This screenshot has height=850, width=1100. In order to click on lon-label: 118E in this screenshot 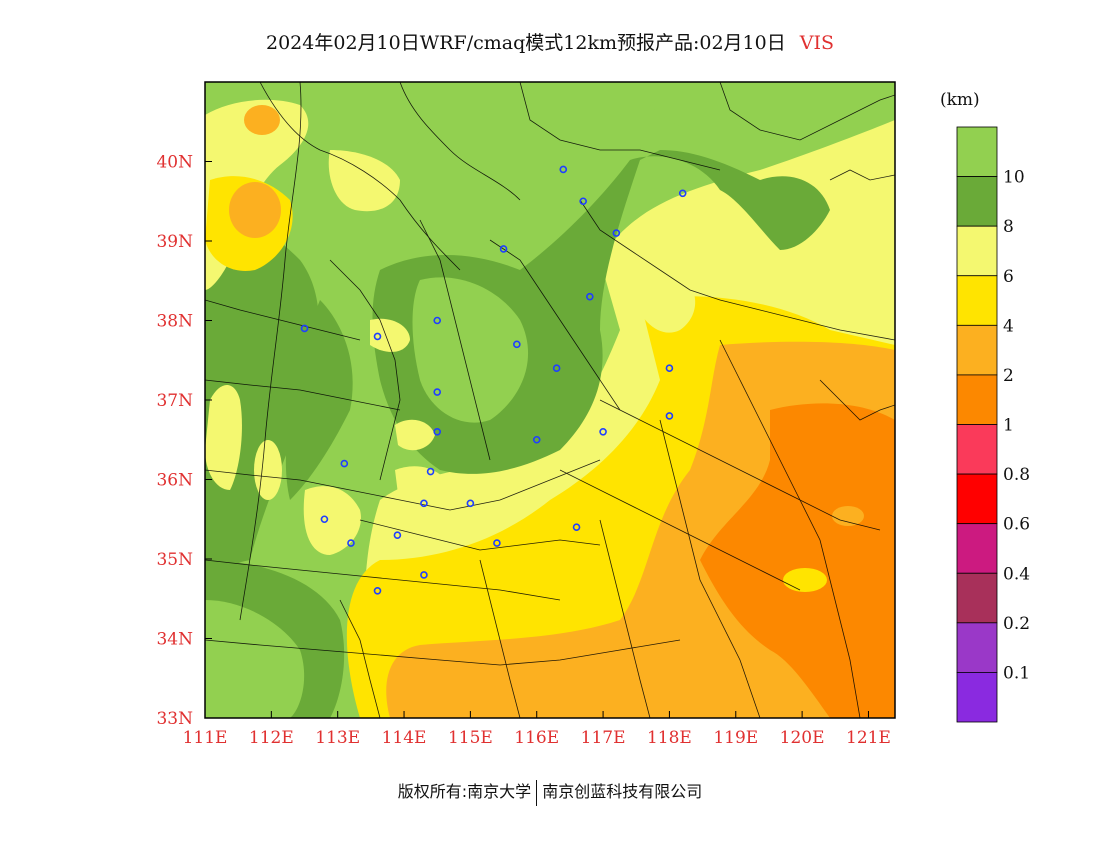, I will do `click(669, 738)`.